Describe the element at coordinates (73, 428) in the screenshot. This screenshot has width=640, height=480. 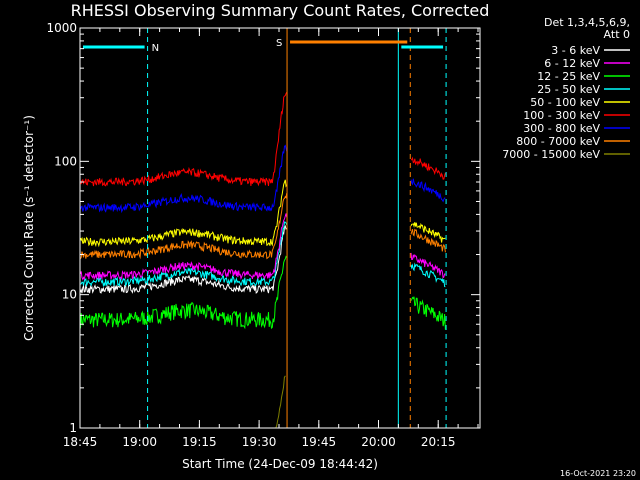
I see `y-tick-label: 1` at that location.